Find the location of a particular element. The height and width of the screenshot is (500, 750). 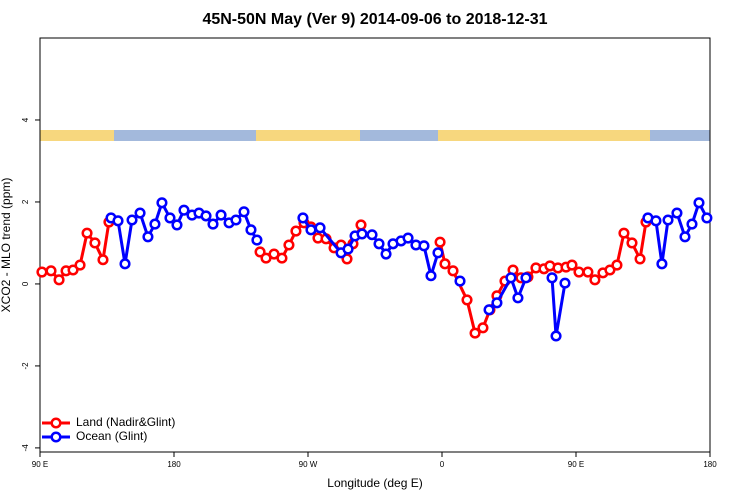

y-axis-label: XCO2 - MLO trend (ppm) is located at coordinates (6, 245).